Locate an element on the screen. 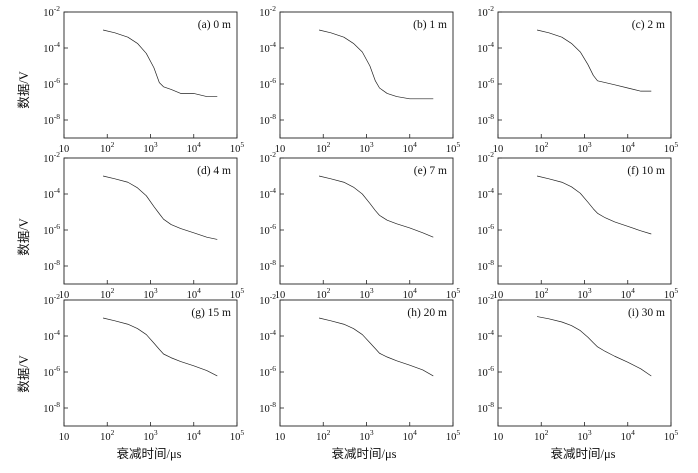  y-axis-title-row3: 数据/V is located at coordinates (23, 374).